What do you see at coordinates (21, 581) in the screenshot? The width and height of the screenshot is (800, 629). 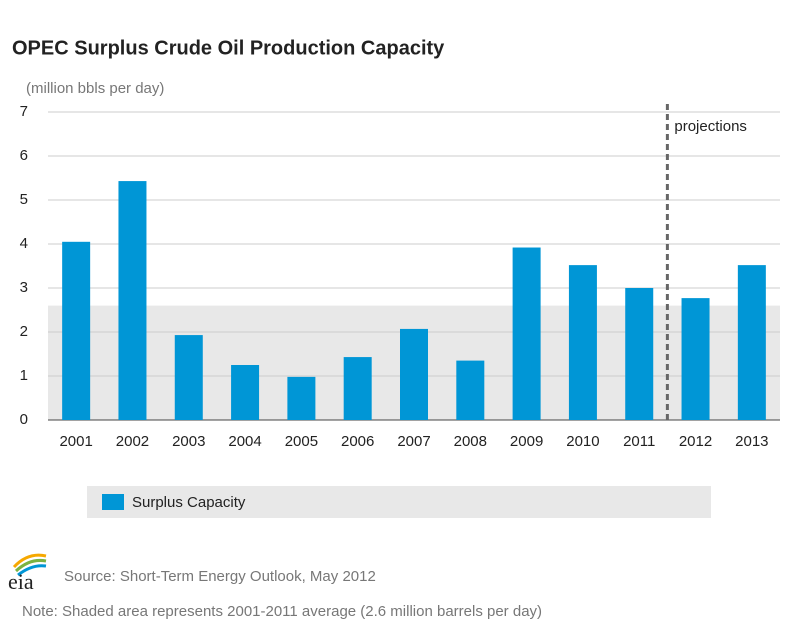 I see `logo-text: eia` at bounding box center [21, 581].